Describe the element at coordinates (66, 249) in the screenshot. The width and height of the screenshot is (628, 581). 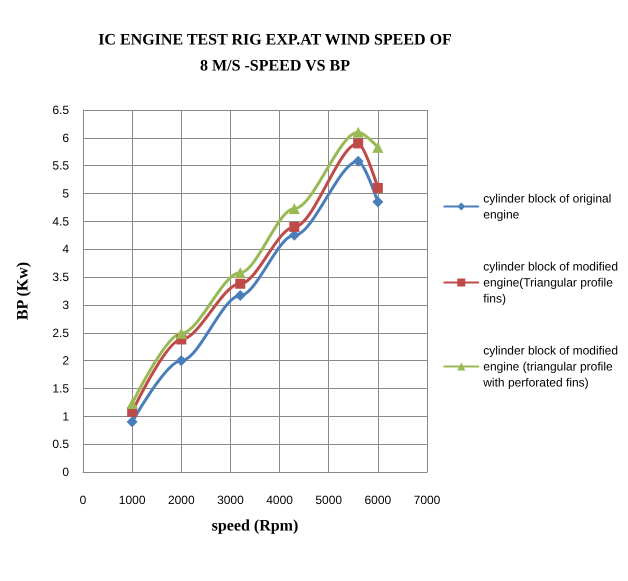
I see `y-tick-label: 4` at that location.